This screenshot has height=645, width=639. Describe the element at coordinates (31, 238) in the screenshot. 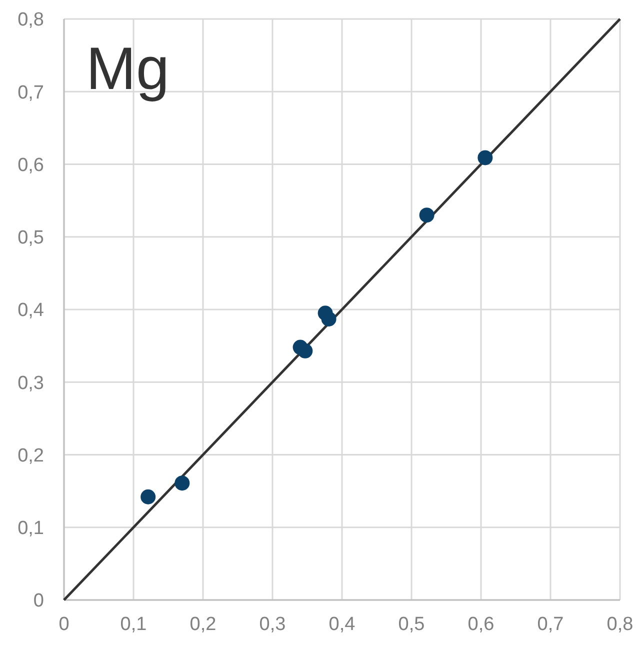

I see `y-tick-label: 0,5` at that location.